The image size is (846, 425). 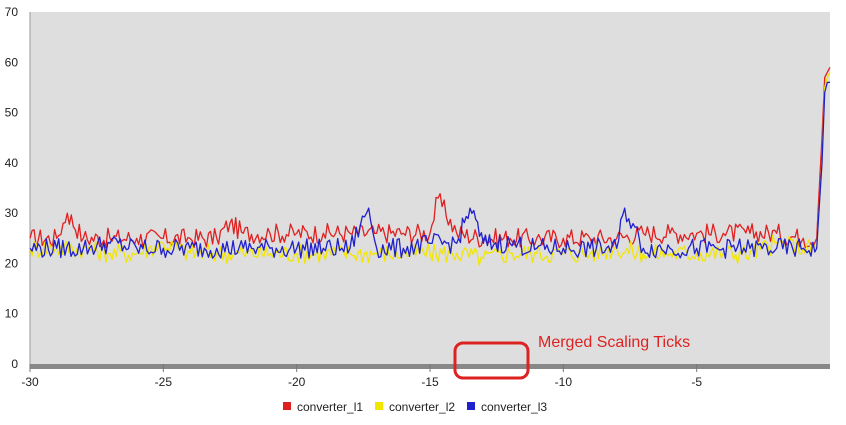 What do you see at coordinates (164, 382) in the screenshot?
I see `x-tick-label: -25` at bounding box center [164, 382].